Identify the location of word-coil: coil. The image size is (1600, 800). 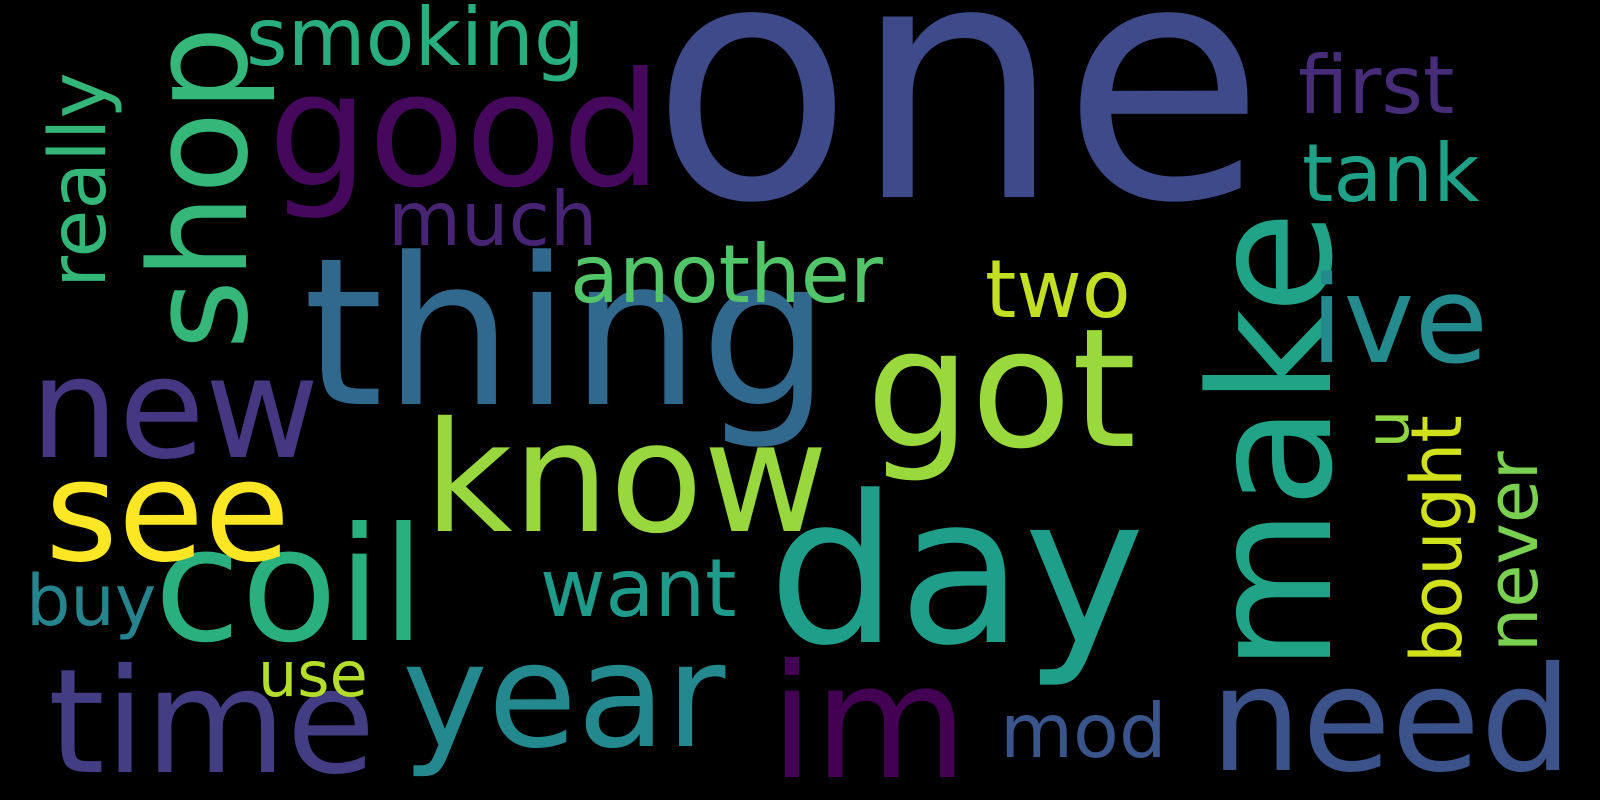
(290, 586).